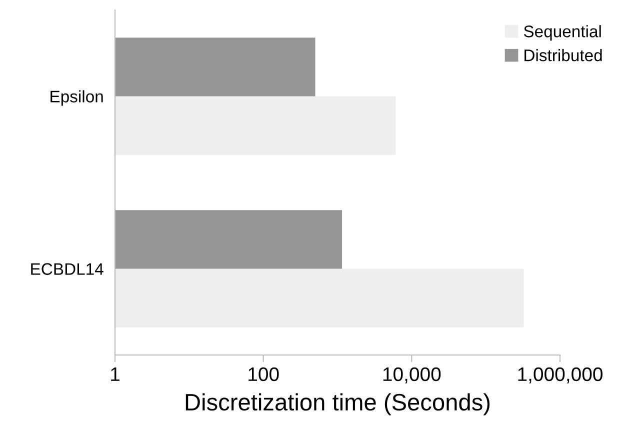 The image size is (630, 427). What do you see at coordinates (560, 375) in the screenshot?
I see `x-tick-label: 1,000,000` at bounding box center [560, 375].